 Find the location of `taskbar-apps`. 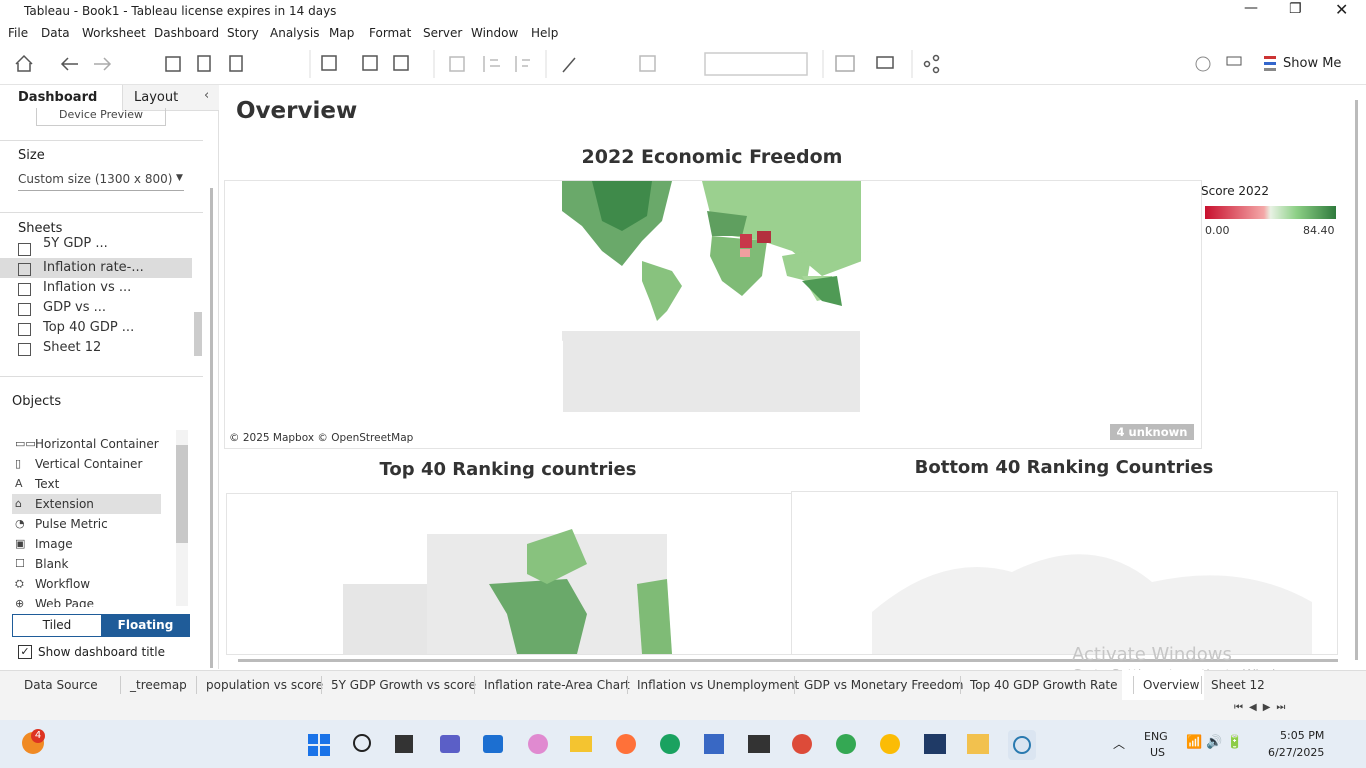

taskbar-apps is located at coordinates (672, 745).